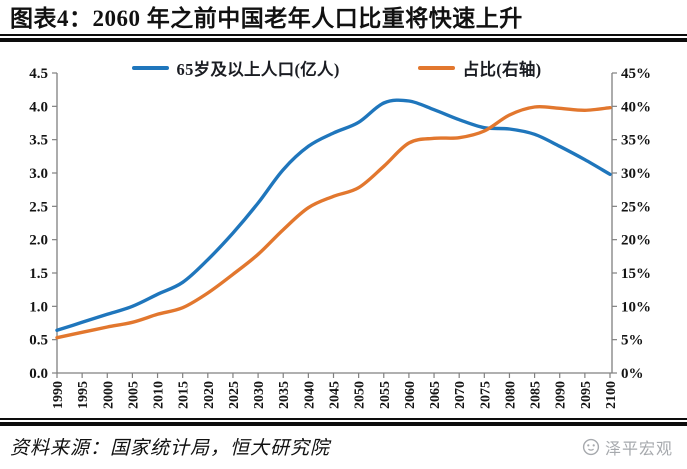  I want to click on x-tick-label: 2050, so click(360, 395).